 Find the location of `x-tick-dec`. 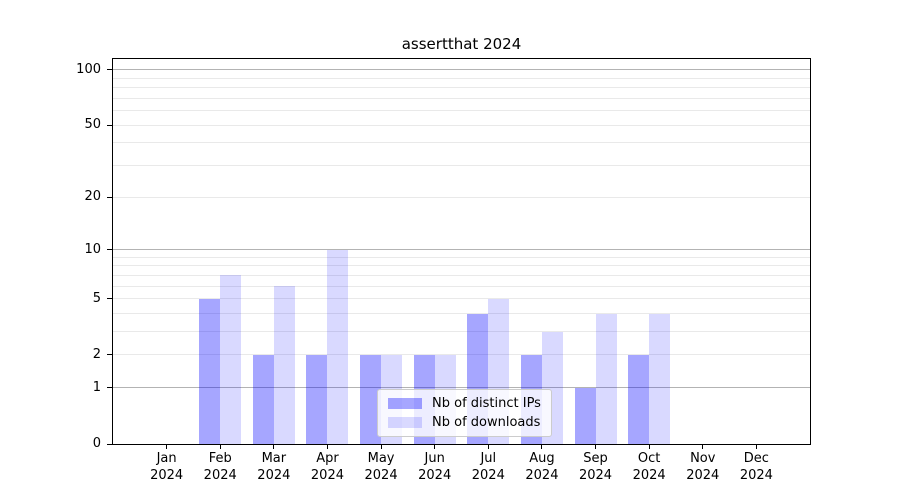

x-tick-dec is located at coordinates (756, 446).